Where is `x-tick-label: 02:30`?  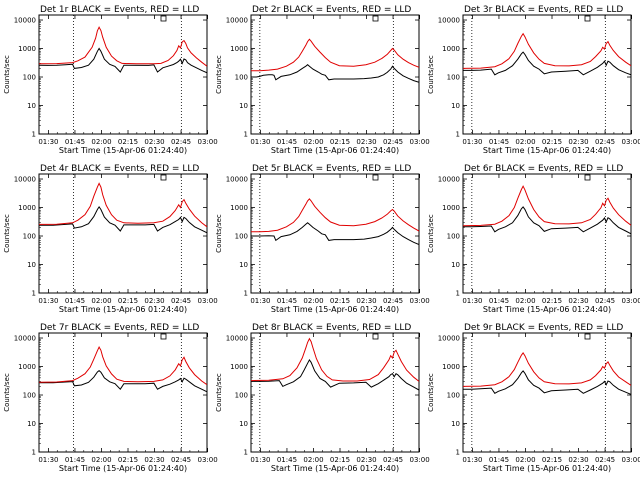 x-tick-label: 02:30 is located at coordinates (154, 460).